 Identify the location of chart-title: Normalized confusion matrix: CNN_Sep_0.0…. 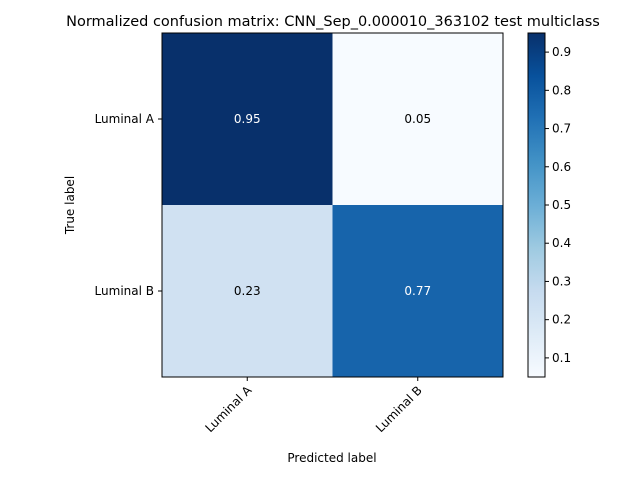
(333, 22).